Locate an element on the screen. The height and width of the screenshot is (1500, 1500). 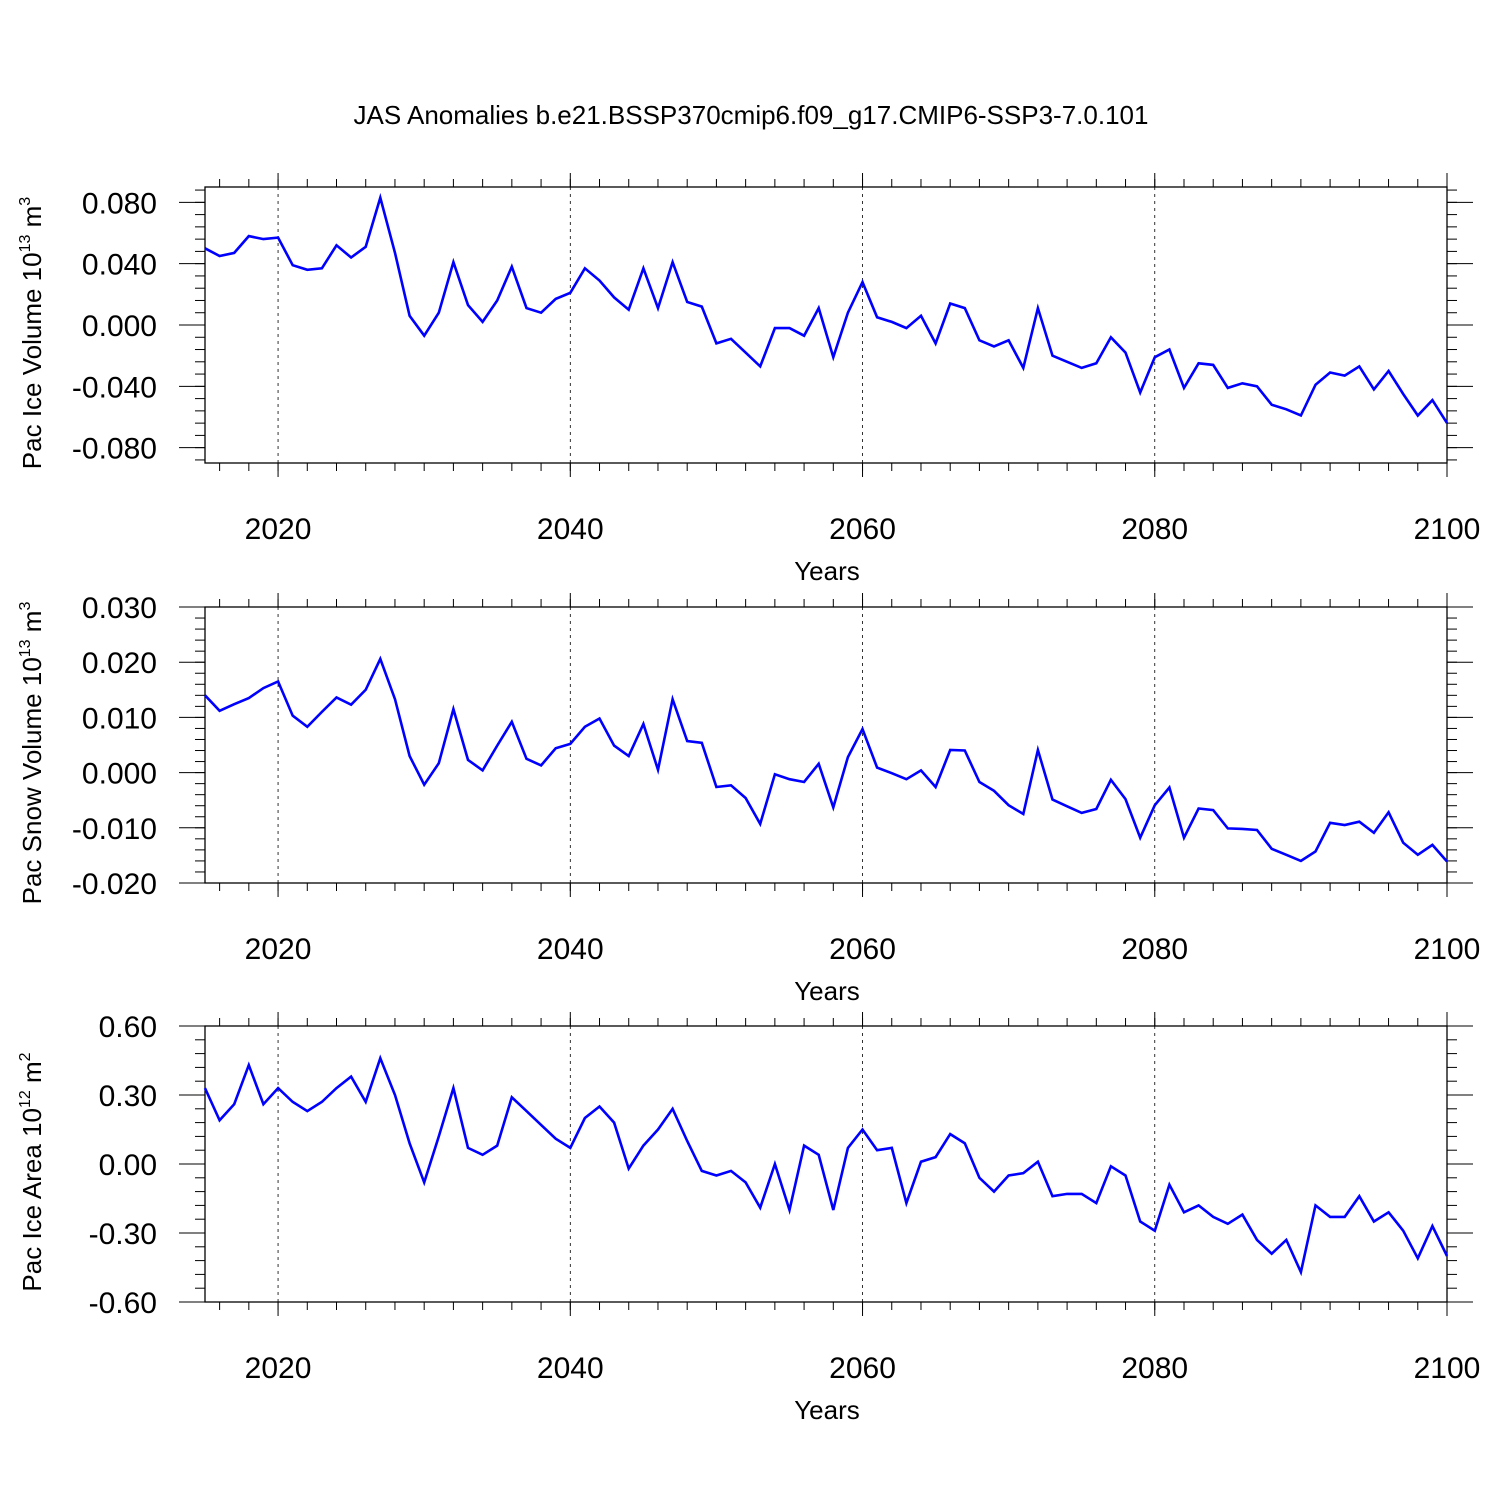
y-axis-label-prefix: Pac Ice Volume 10 is located at coordinates (32, 360).